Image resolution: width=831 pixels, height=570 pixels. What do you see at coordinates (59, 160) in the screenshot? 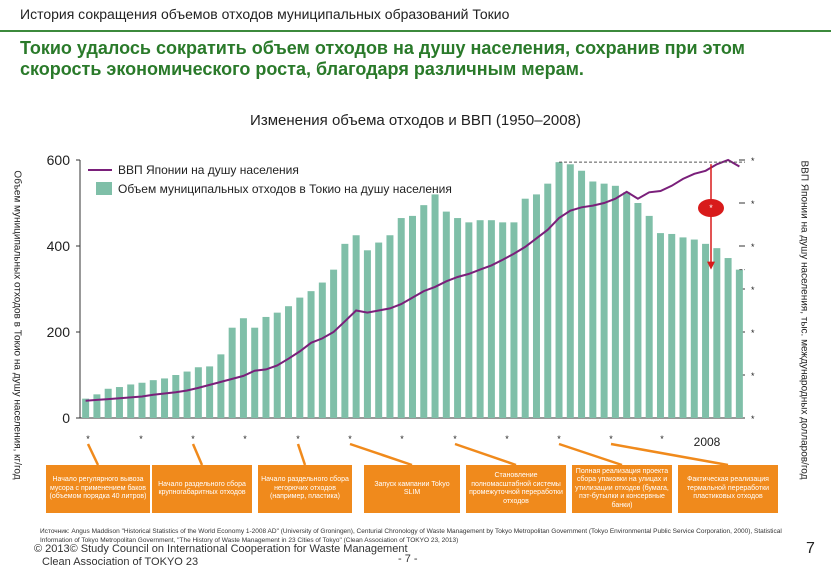
I see `y-tick-label: 600` at bounding box center [59, 160].